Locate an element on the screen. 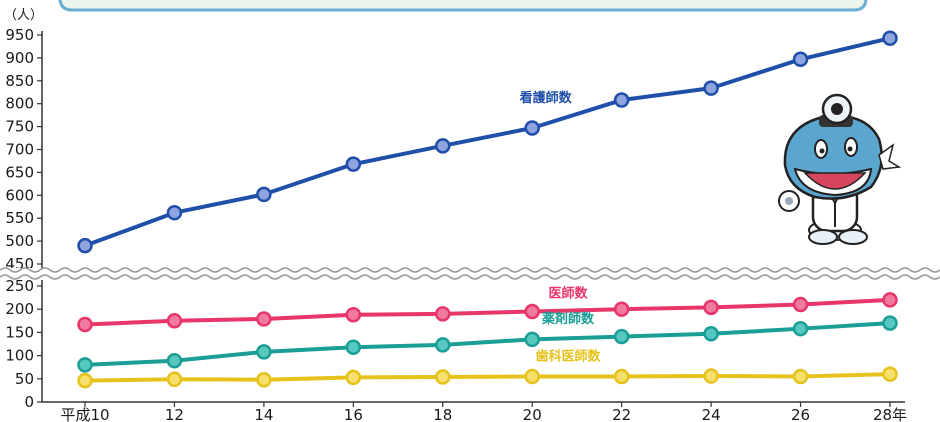 The width and height of the screenshot is (940, 422). y-tick-label: 750 is located at coordinates (19, 127).